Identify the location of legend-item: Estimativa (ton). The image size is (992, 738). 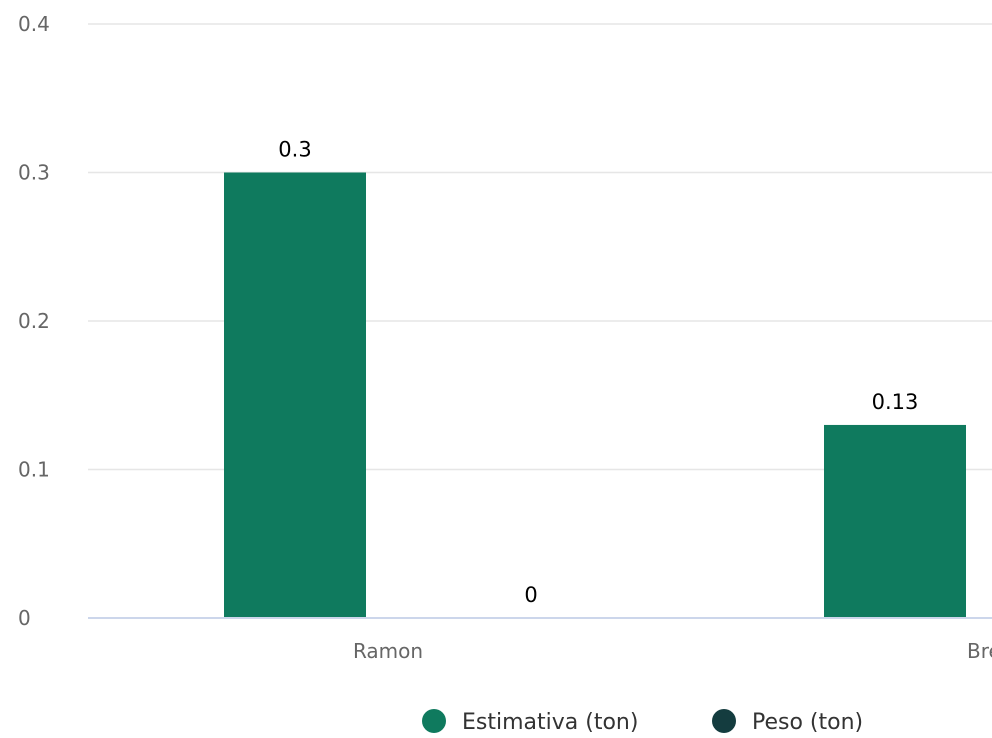
(530, 722).